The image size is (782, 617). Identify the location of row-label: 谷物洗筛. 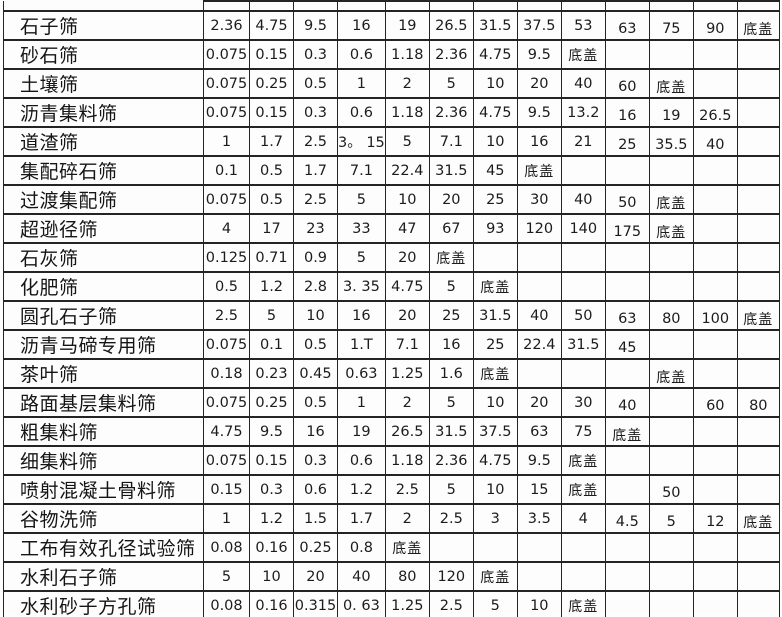
(103, 518).